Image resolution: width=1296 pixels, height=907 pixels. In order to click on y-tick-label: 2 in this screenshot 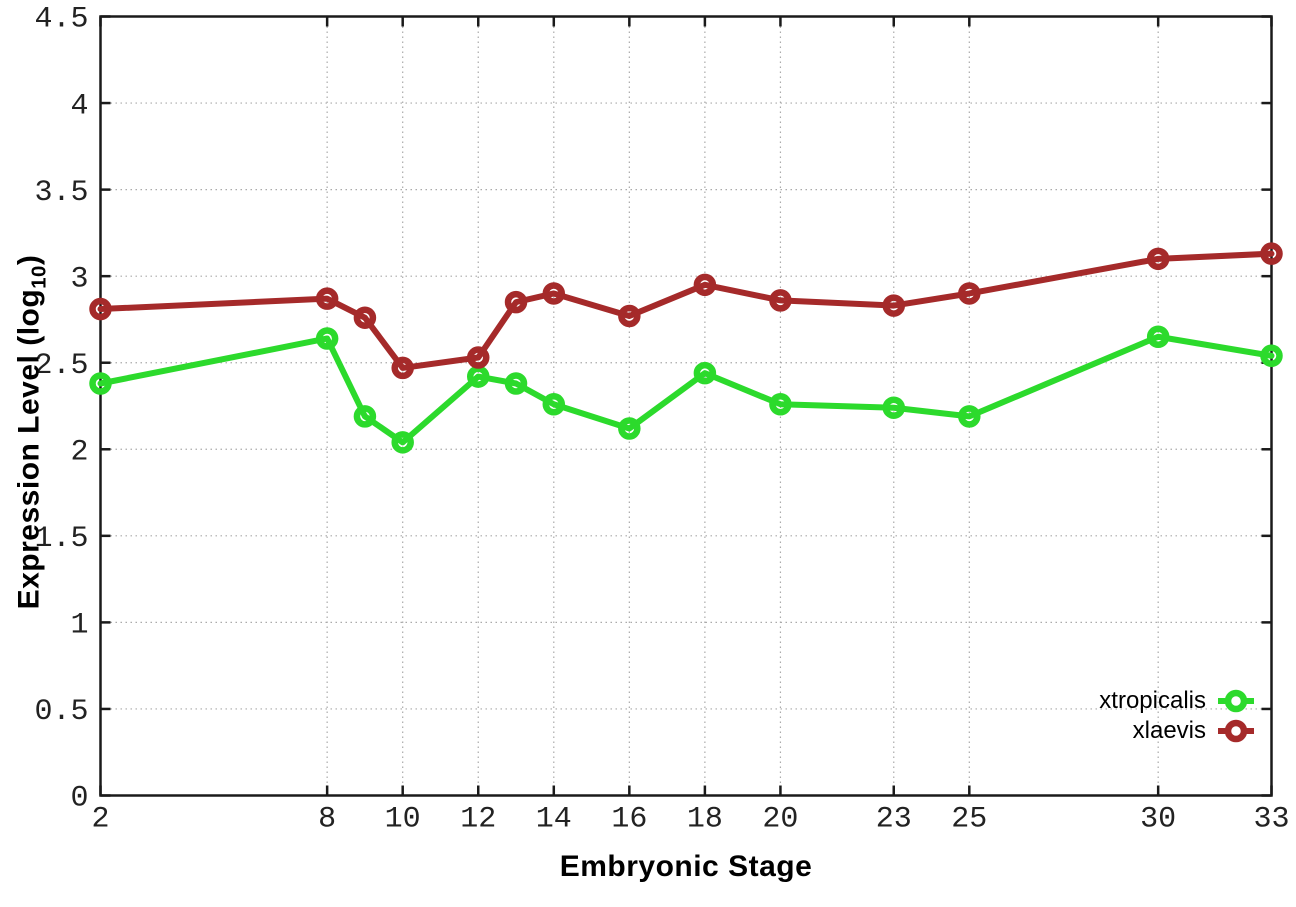, I will do `click(79, 452)`.